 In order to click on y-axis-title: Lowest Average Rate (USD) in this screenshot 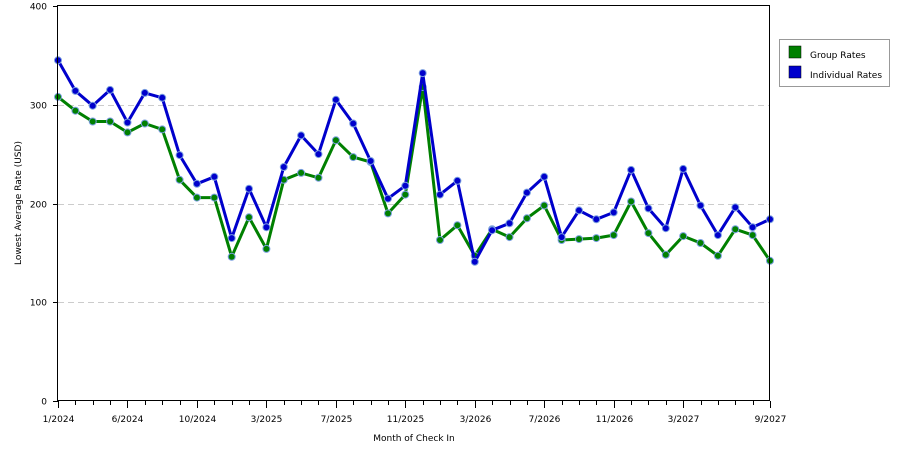, I will do `click(19, 203)`.